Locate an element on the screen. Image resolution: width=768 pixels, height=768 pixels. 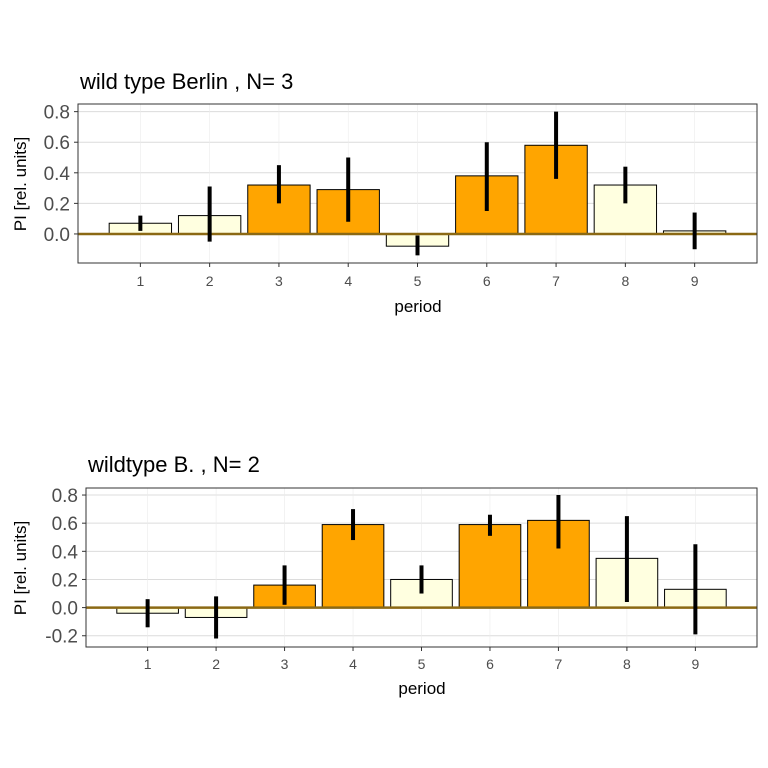
chart-title-1: wild type Berlin , N= 3 is located at coordinates (186, 81).